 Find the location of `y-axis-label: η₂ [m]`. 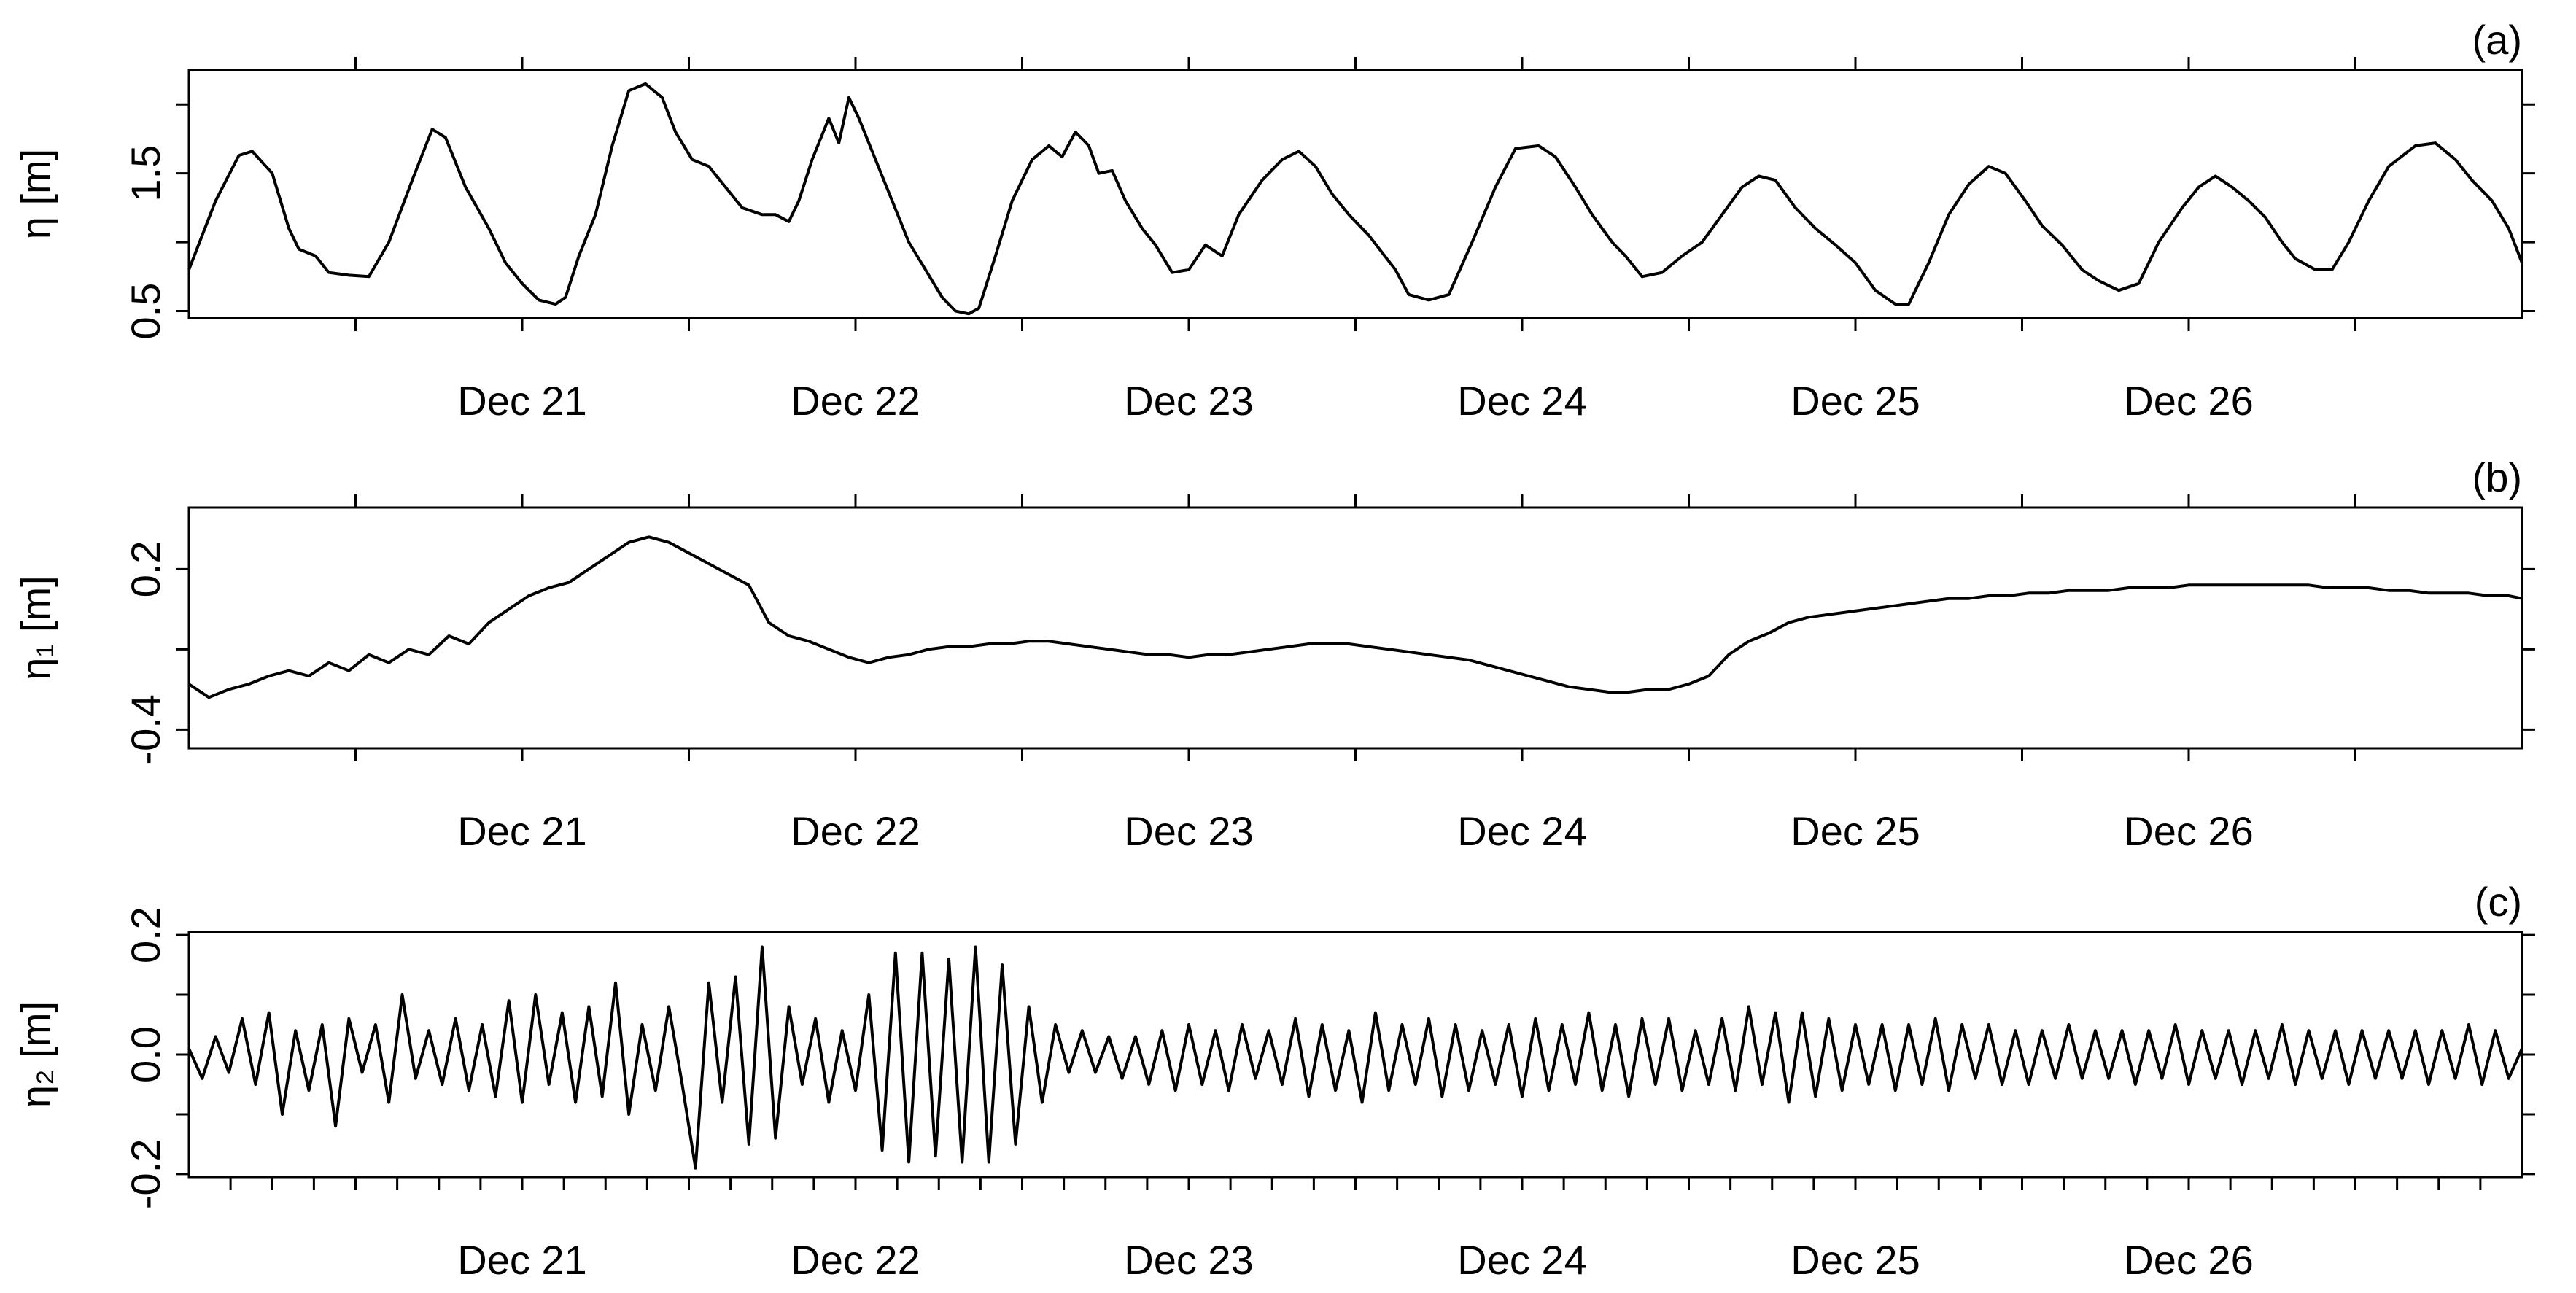

y-axis-label: η₂ [m] is located at coordinates (35, 1054).